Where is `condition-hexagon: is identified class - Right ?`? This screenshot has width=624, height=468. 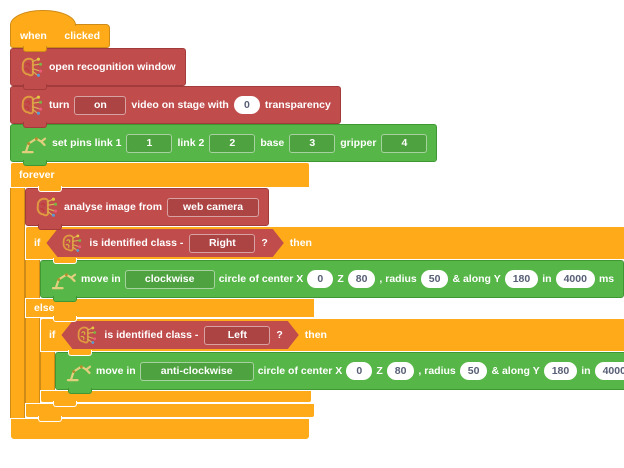 condition-hexagon: is identified class - Right ? is located at coordinates (164, 243).